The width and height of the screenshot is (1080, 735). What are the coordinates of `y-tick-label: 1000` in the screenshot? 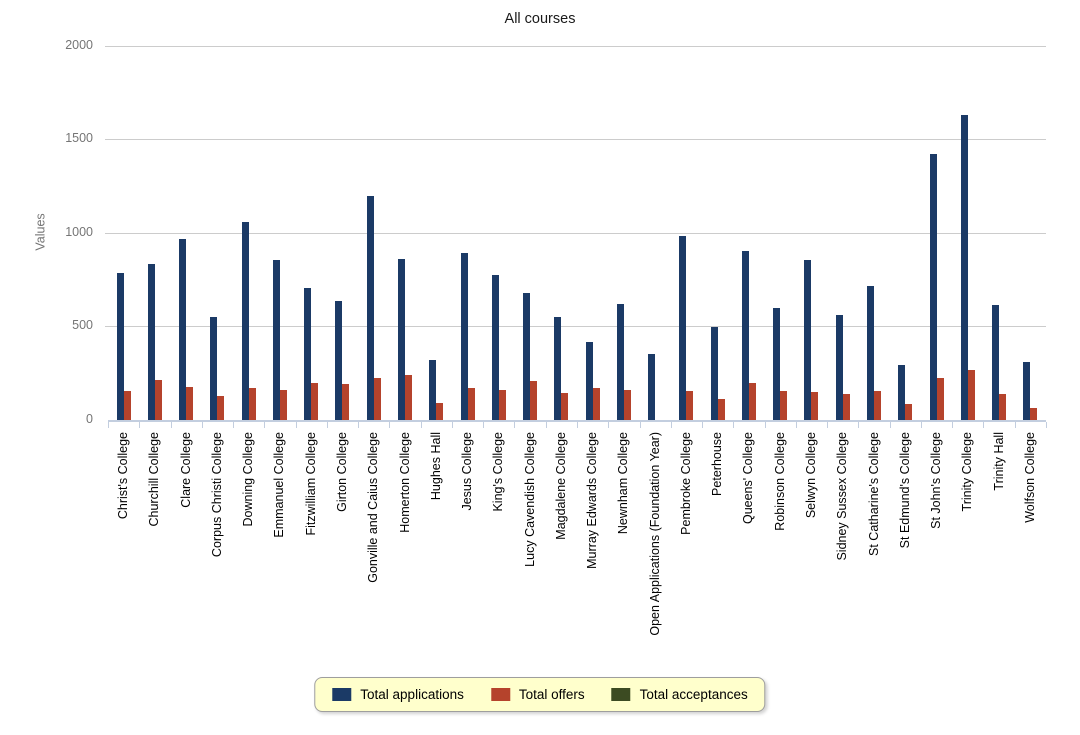 It's located at (79, 231).